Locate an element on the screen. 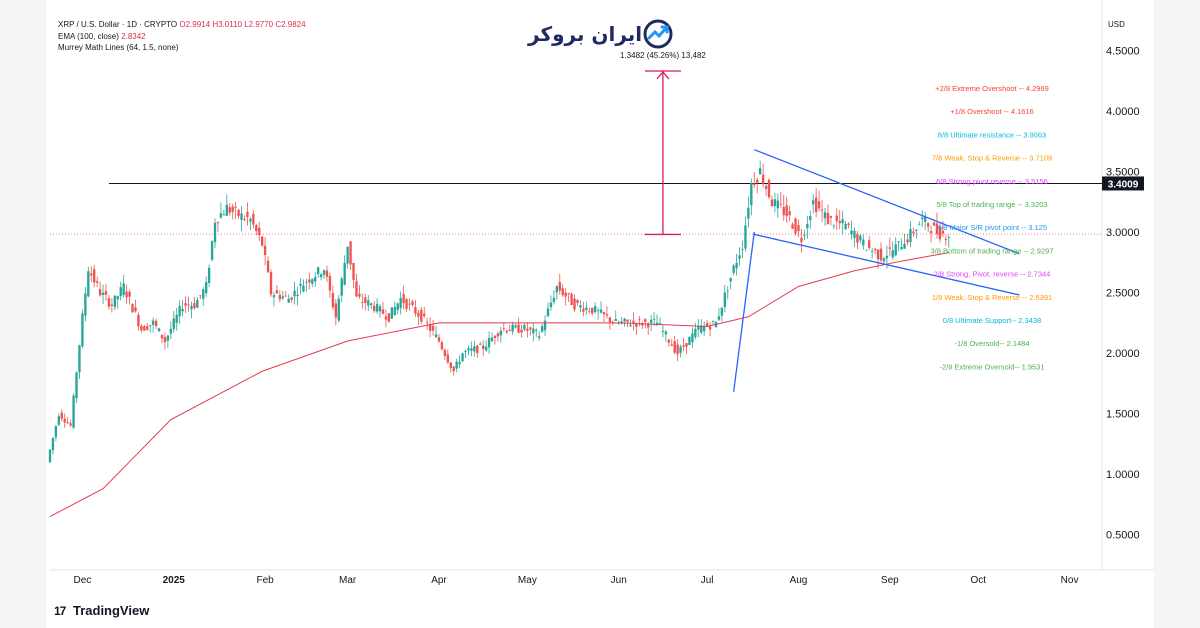 The height and width of the screenshot is (628, 1200). brand-name: ایران بروکر is located at coordinates (585, 34).